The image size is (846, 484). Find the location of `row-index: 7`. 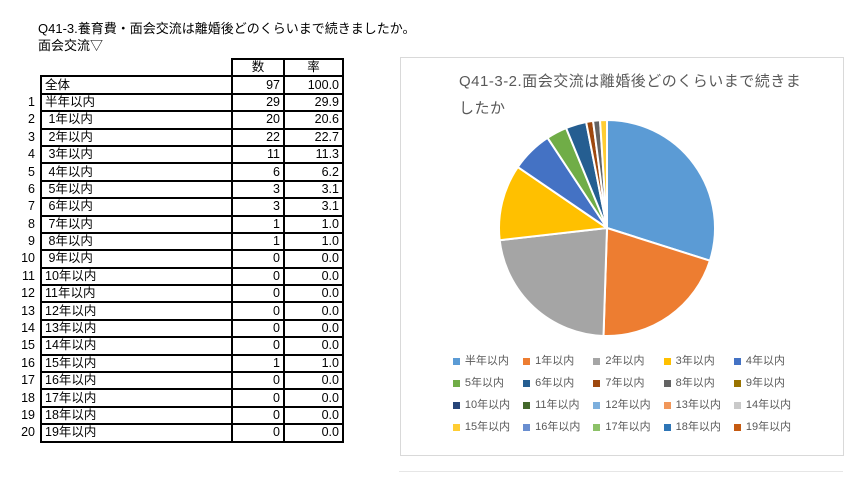

row-index: 7 is located at coordinates (31, 206).